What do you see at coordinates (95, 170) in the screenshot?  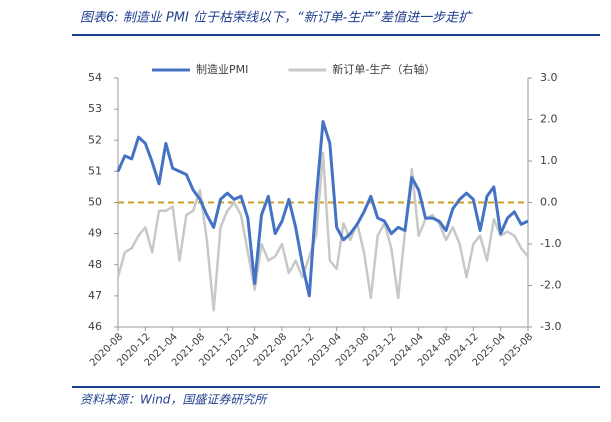 I see `y-tick-label: 51` at bounding box center [95, 170].